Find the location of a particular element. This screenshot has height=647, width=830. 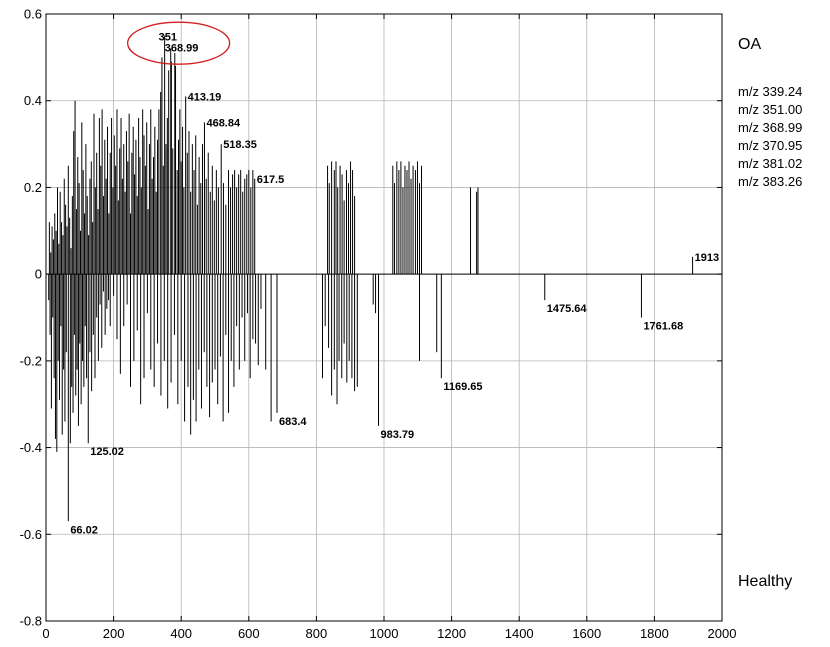

peak-label: 1475.64 is located at coordinates (567, 309).